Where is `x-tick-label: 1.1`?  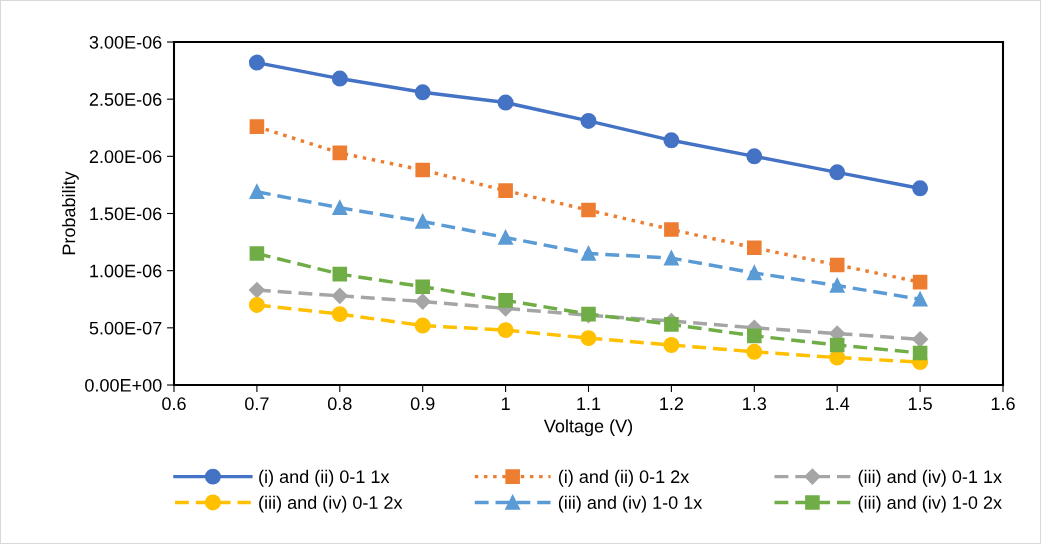 x-tick-label: 1.1 is located at coordinates (589, 403).